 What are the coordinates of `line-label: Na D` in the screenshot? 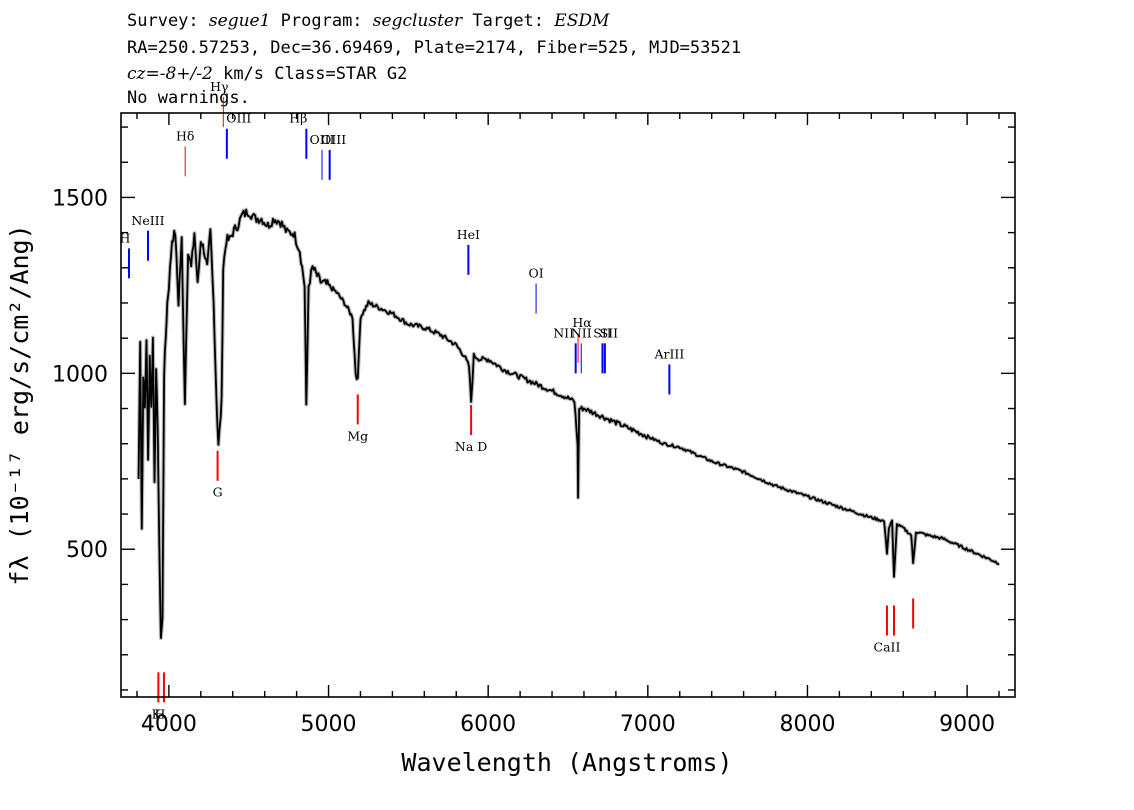 It's located at (471, 446).